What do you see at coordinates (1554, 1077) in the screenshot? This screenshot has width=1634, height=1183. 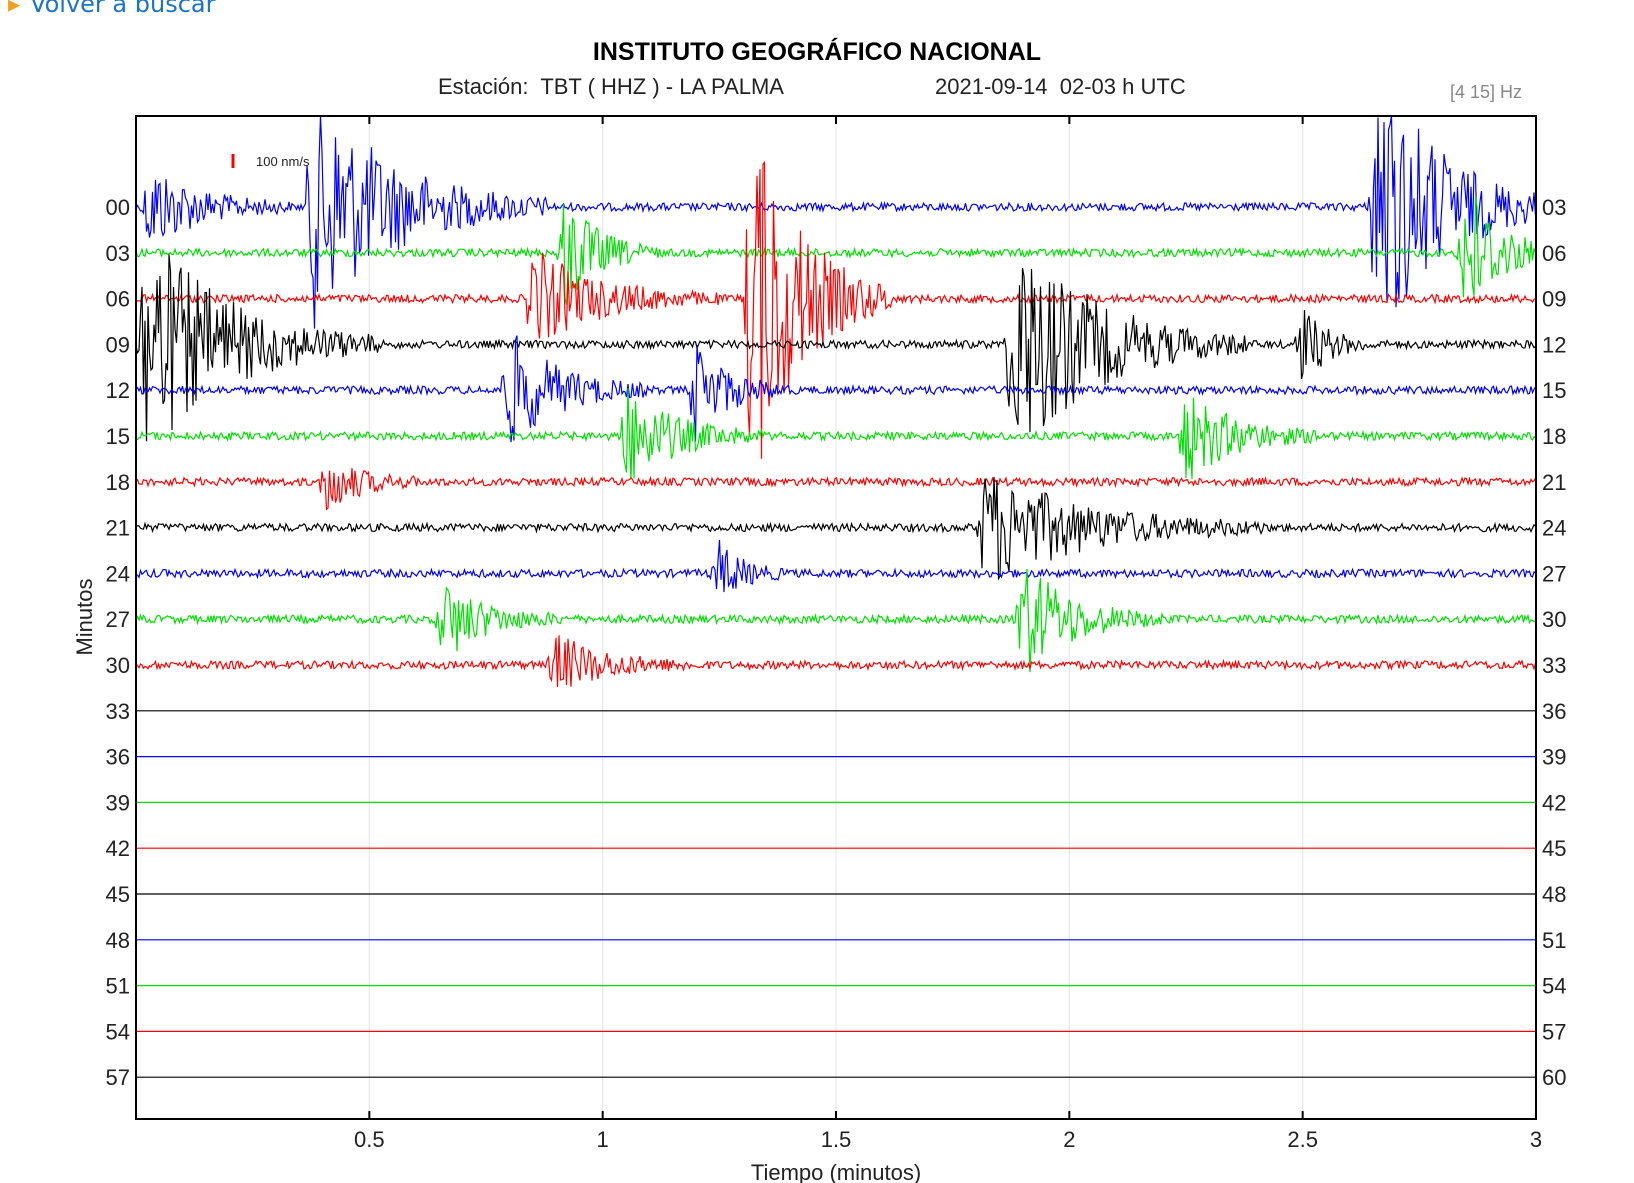 I see `right-hour-label: 60` at bounding box center [1554, 1077].